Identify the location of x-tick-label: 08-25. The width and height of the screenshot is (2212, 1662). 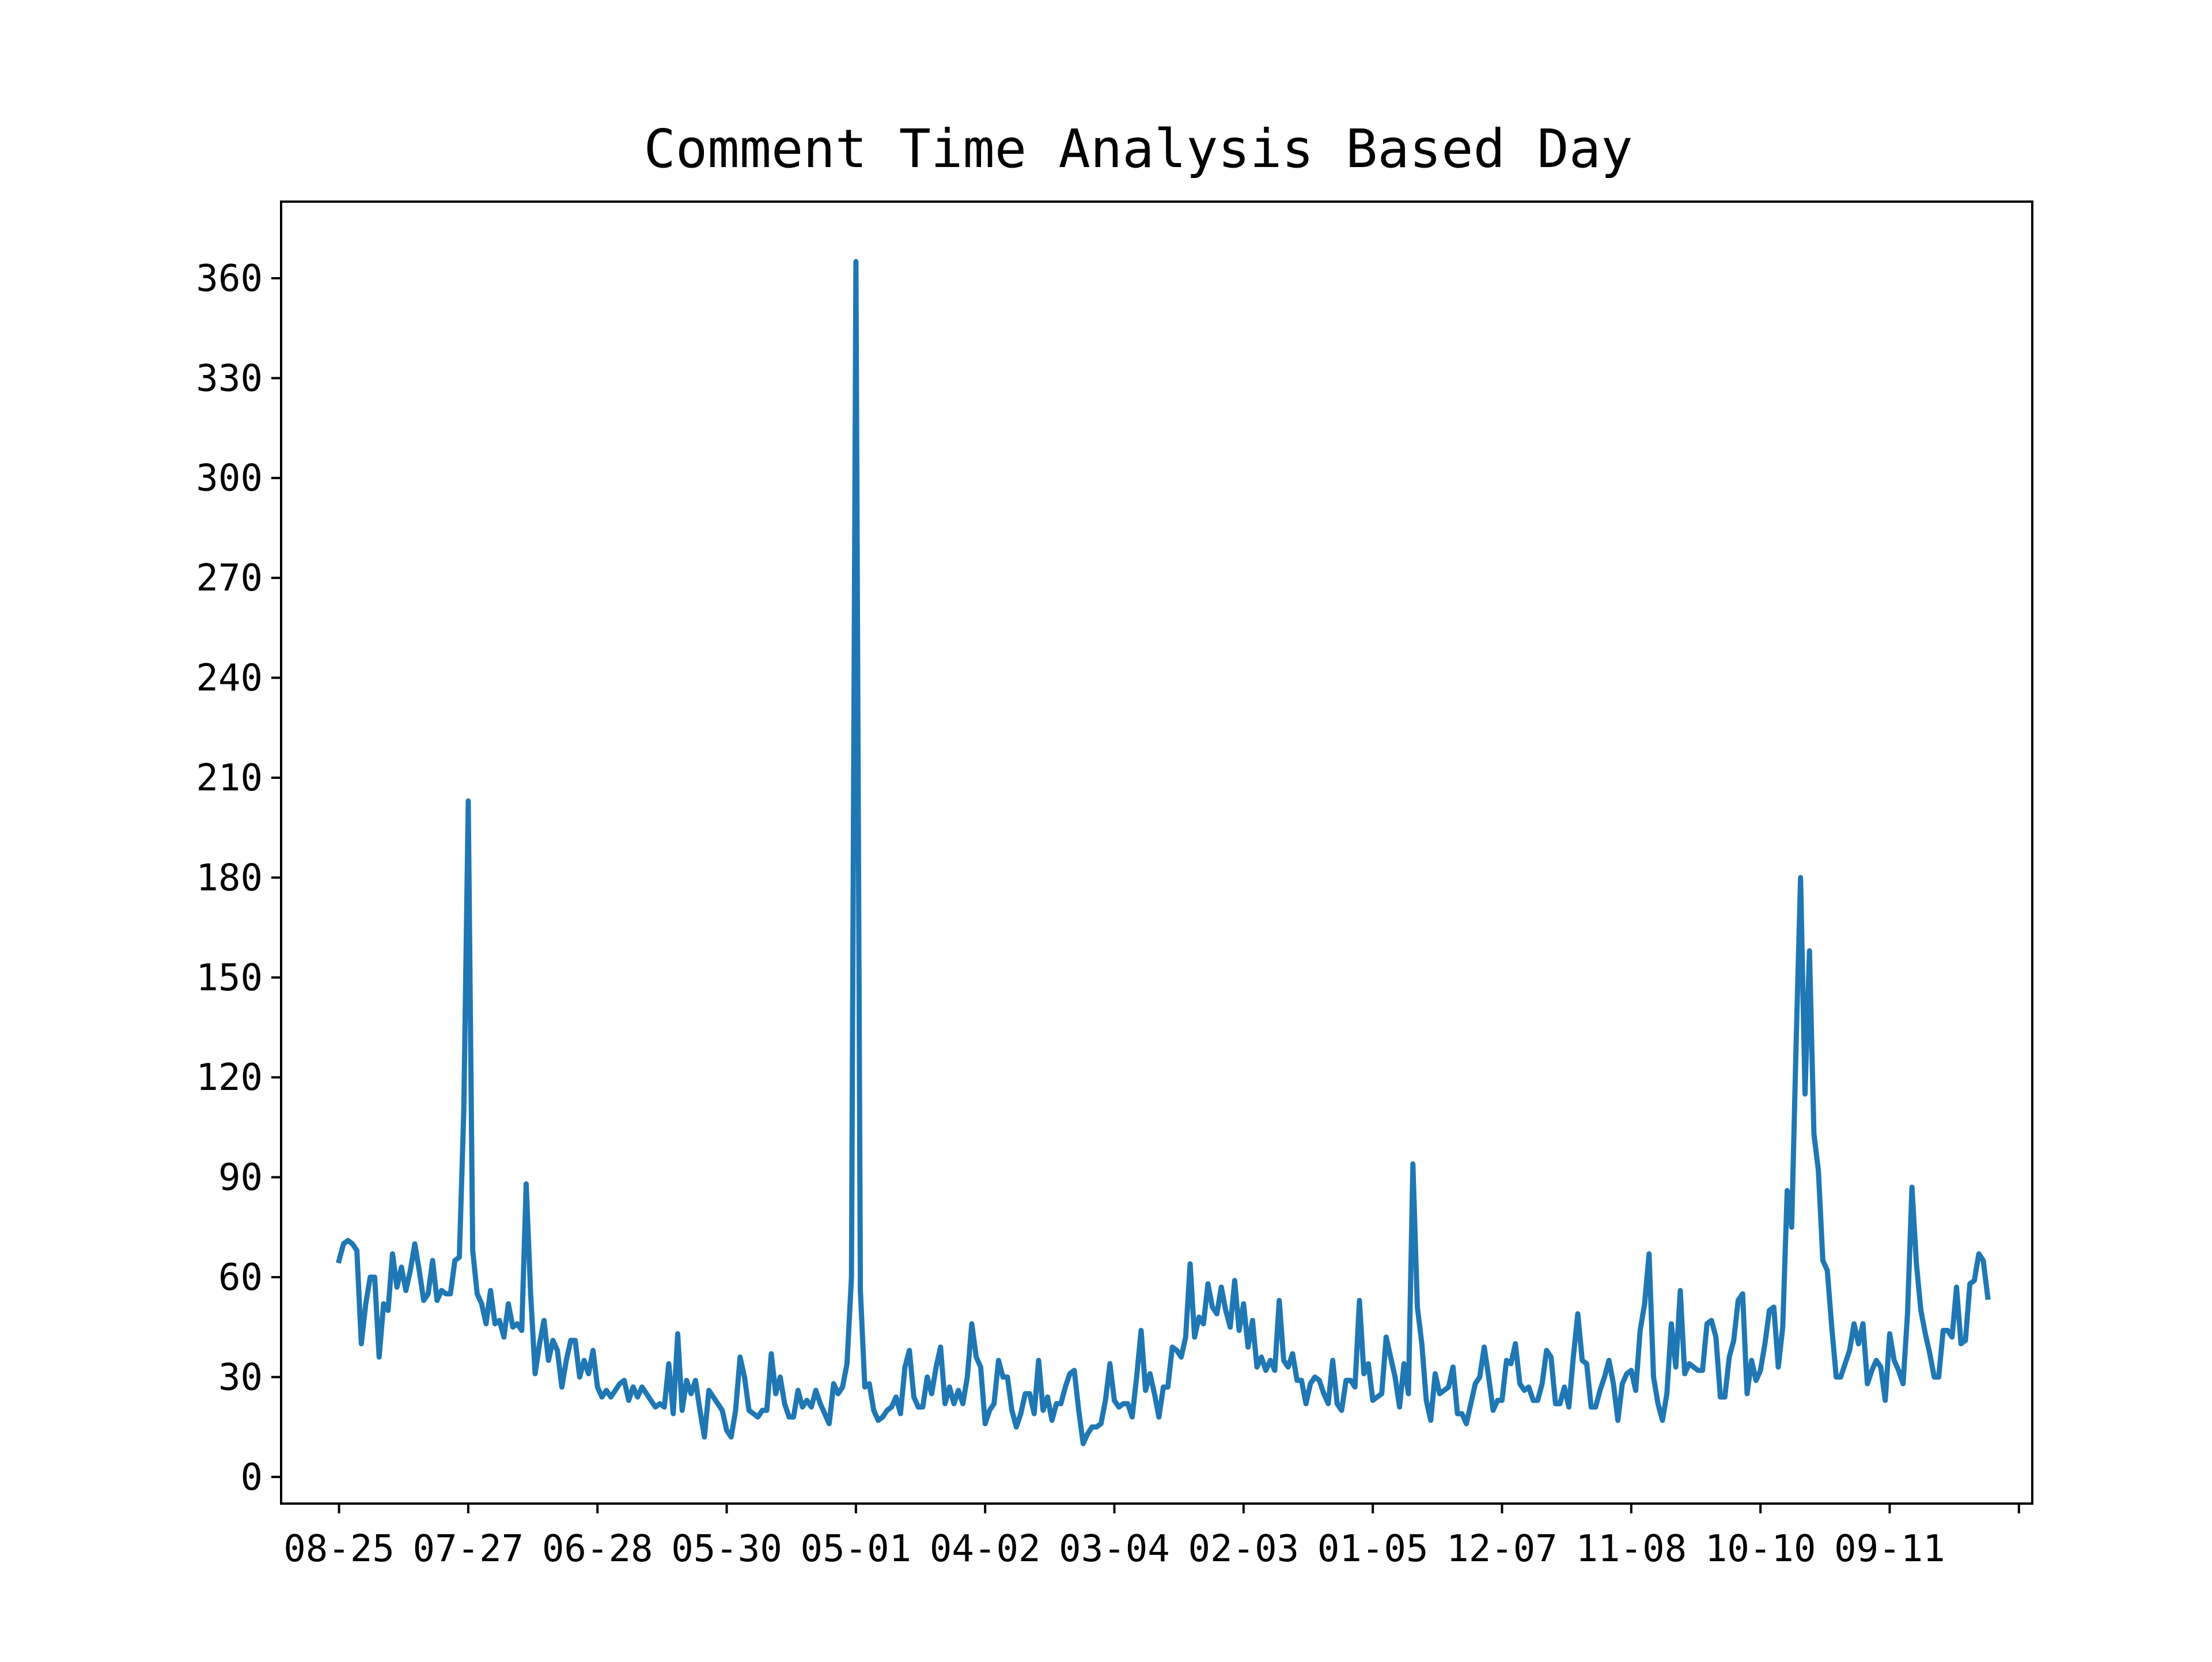
(339, 1549).